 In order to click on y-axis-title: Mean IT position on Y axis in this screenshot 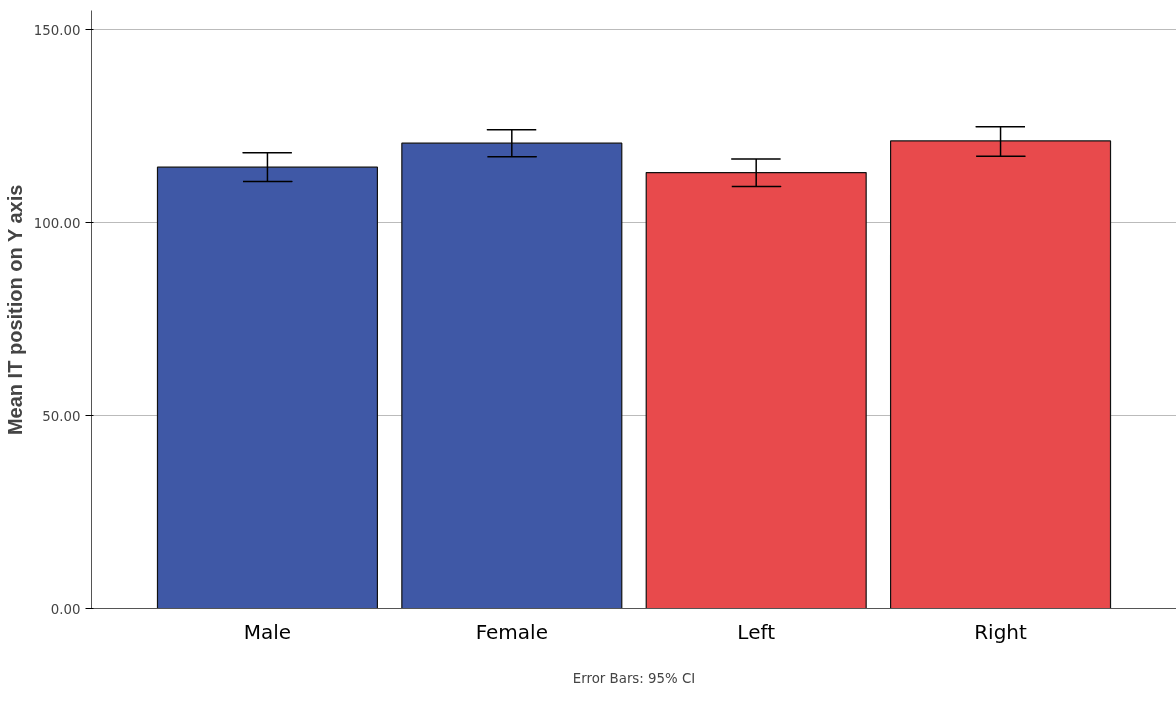, I will do `click(14, 310)`.